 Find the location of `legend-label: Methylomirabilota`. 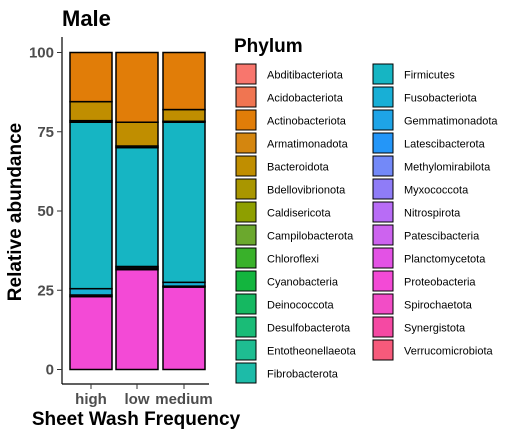

legend-label: Methylomirabilota is located at coordinates (447, 168).